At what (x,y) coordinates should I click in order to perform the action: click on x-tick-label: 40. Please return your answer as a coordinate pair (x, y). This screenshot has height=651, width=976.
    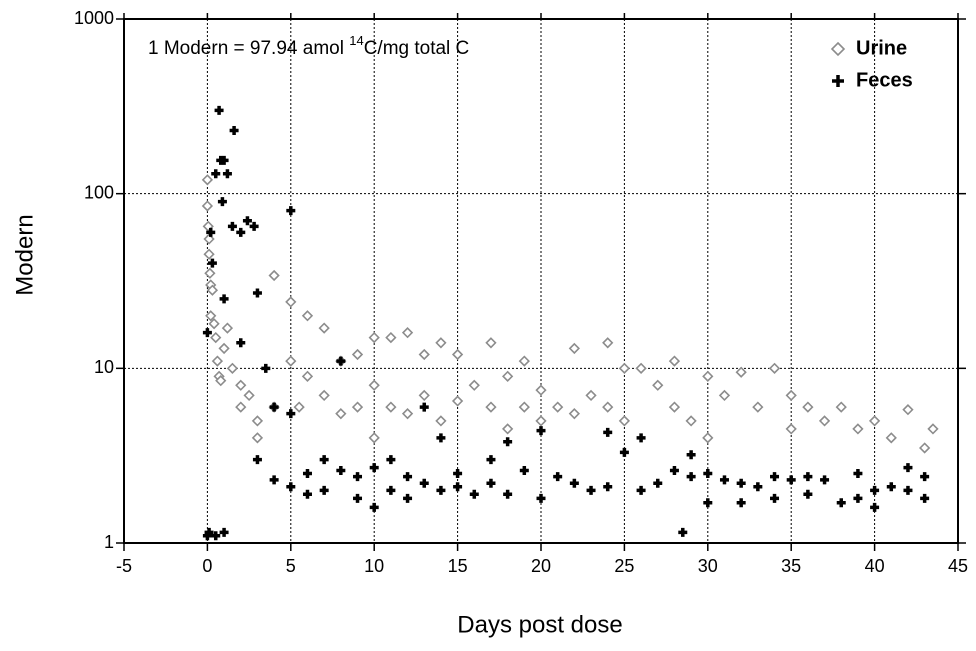
    Looking at the image, I should click on (875, 566).